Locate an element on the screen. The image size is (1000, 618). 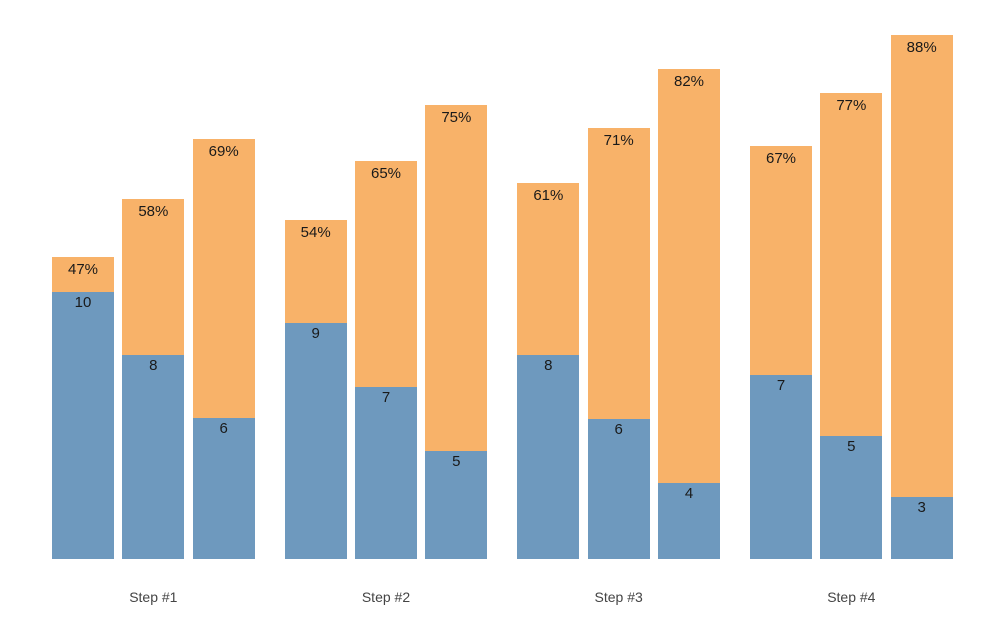
category-label: Step #3 is located at coordinates (618, 597).